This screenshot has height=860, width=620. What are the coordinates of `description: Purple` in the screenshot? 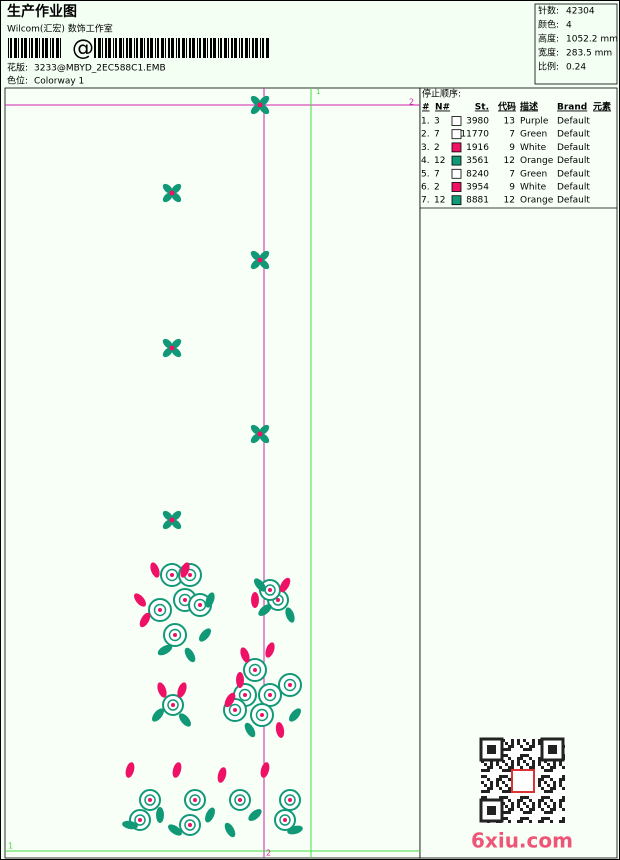 It's located at (534, 122).